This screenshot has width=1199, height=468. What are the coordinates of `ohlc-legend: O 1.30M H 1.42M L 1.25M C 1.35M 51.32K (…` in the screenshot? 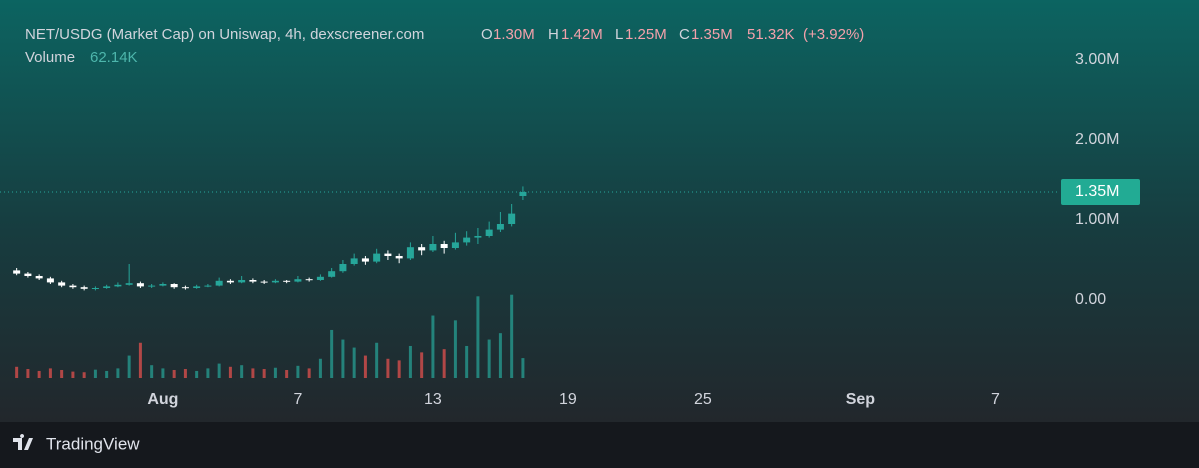 It's located at (672, 34).